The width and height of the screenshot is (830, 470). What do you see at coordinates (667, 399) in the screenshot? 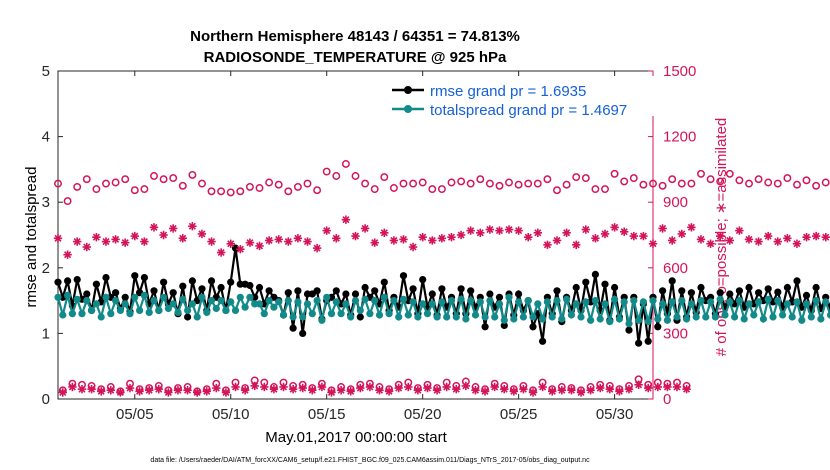
I see `y-right-tick-label: 0` at bounding box center [667, 399].